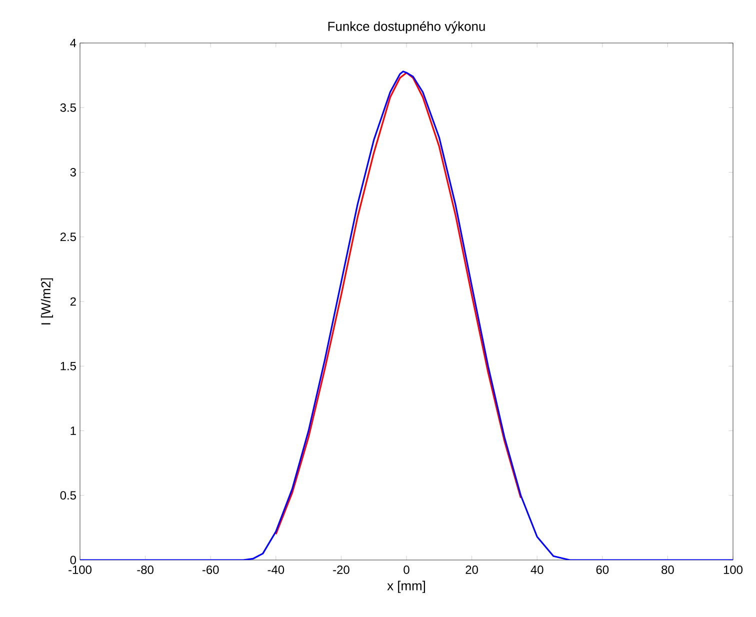  Describe the element at coordinates (537, 570) in the screenshot. I see `x-tick-label: 40` at that location.